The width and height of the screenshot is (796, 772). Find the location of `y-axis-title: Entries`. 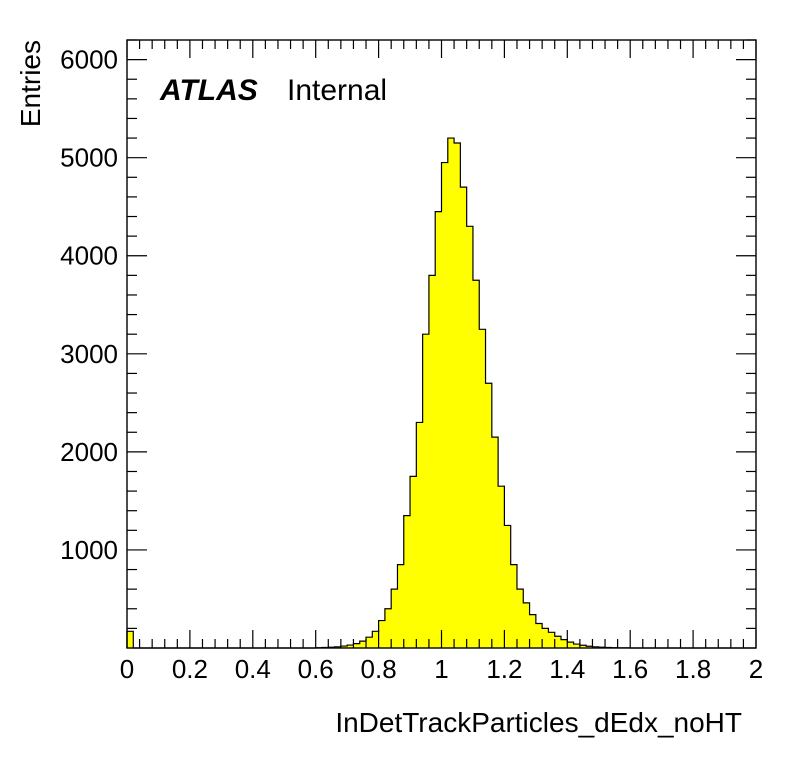

y-axis-title: Entries is located at coordinates (30, 83).